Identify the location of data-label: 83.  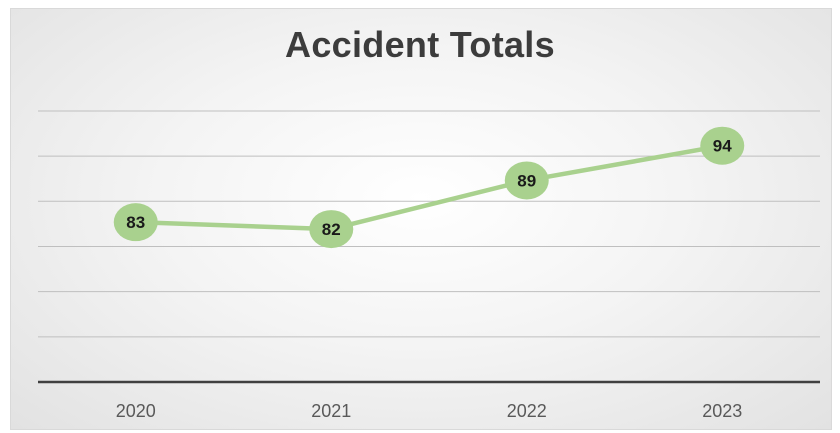
(135, 222).